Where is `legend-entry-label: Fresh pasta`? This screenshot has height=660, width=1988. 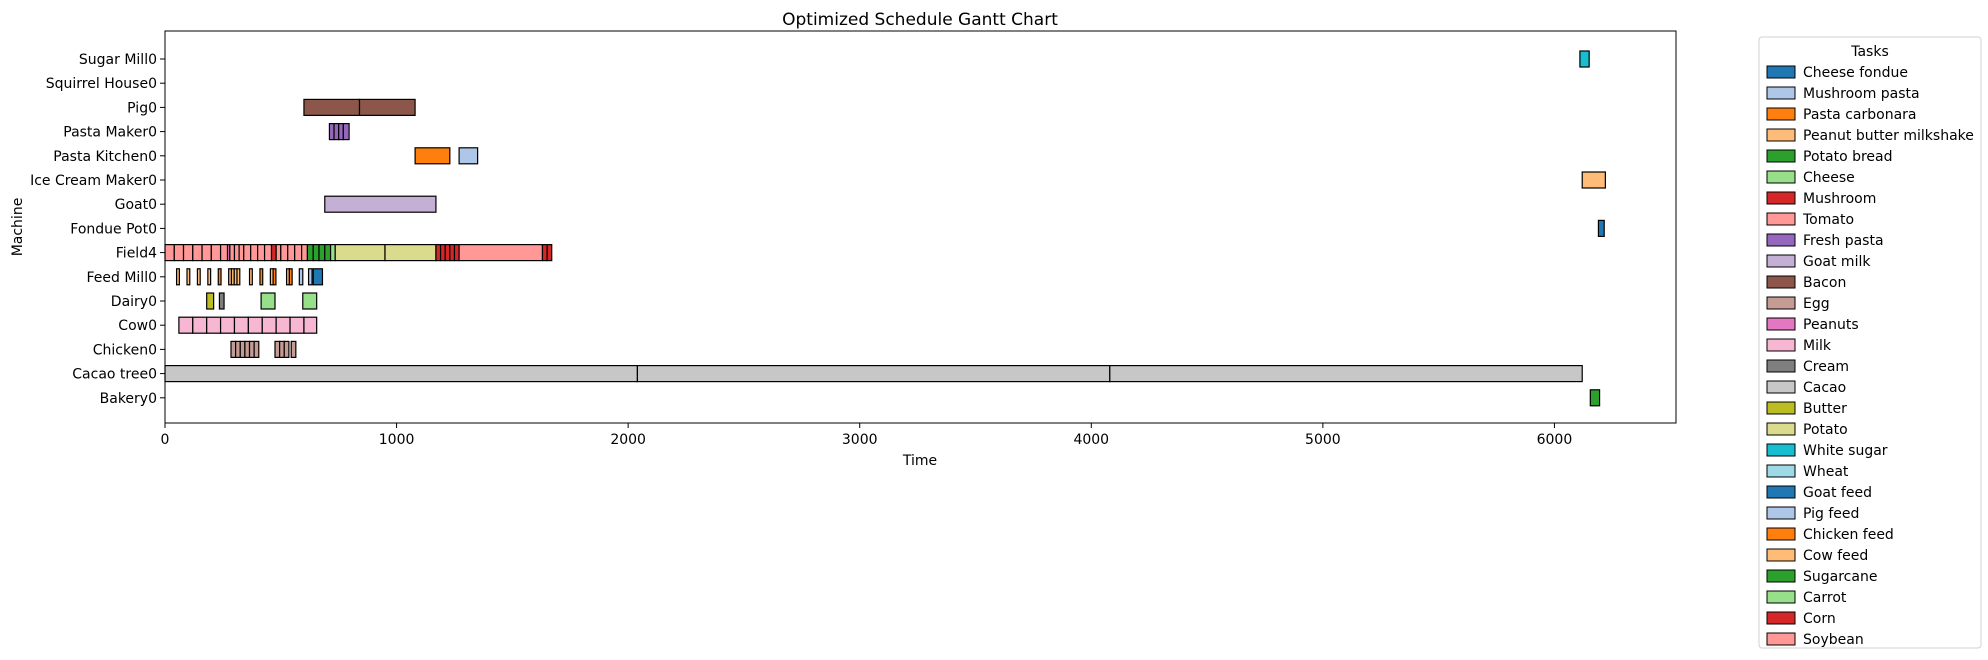 legend-entry-label: Fresh pasta is located at coordinates (1843, 241).